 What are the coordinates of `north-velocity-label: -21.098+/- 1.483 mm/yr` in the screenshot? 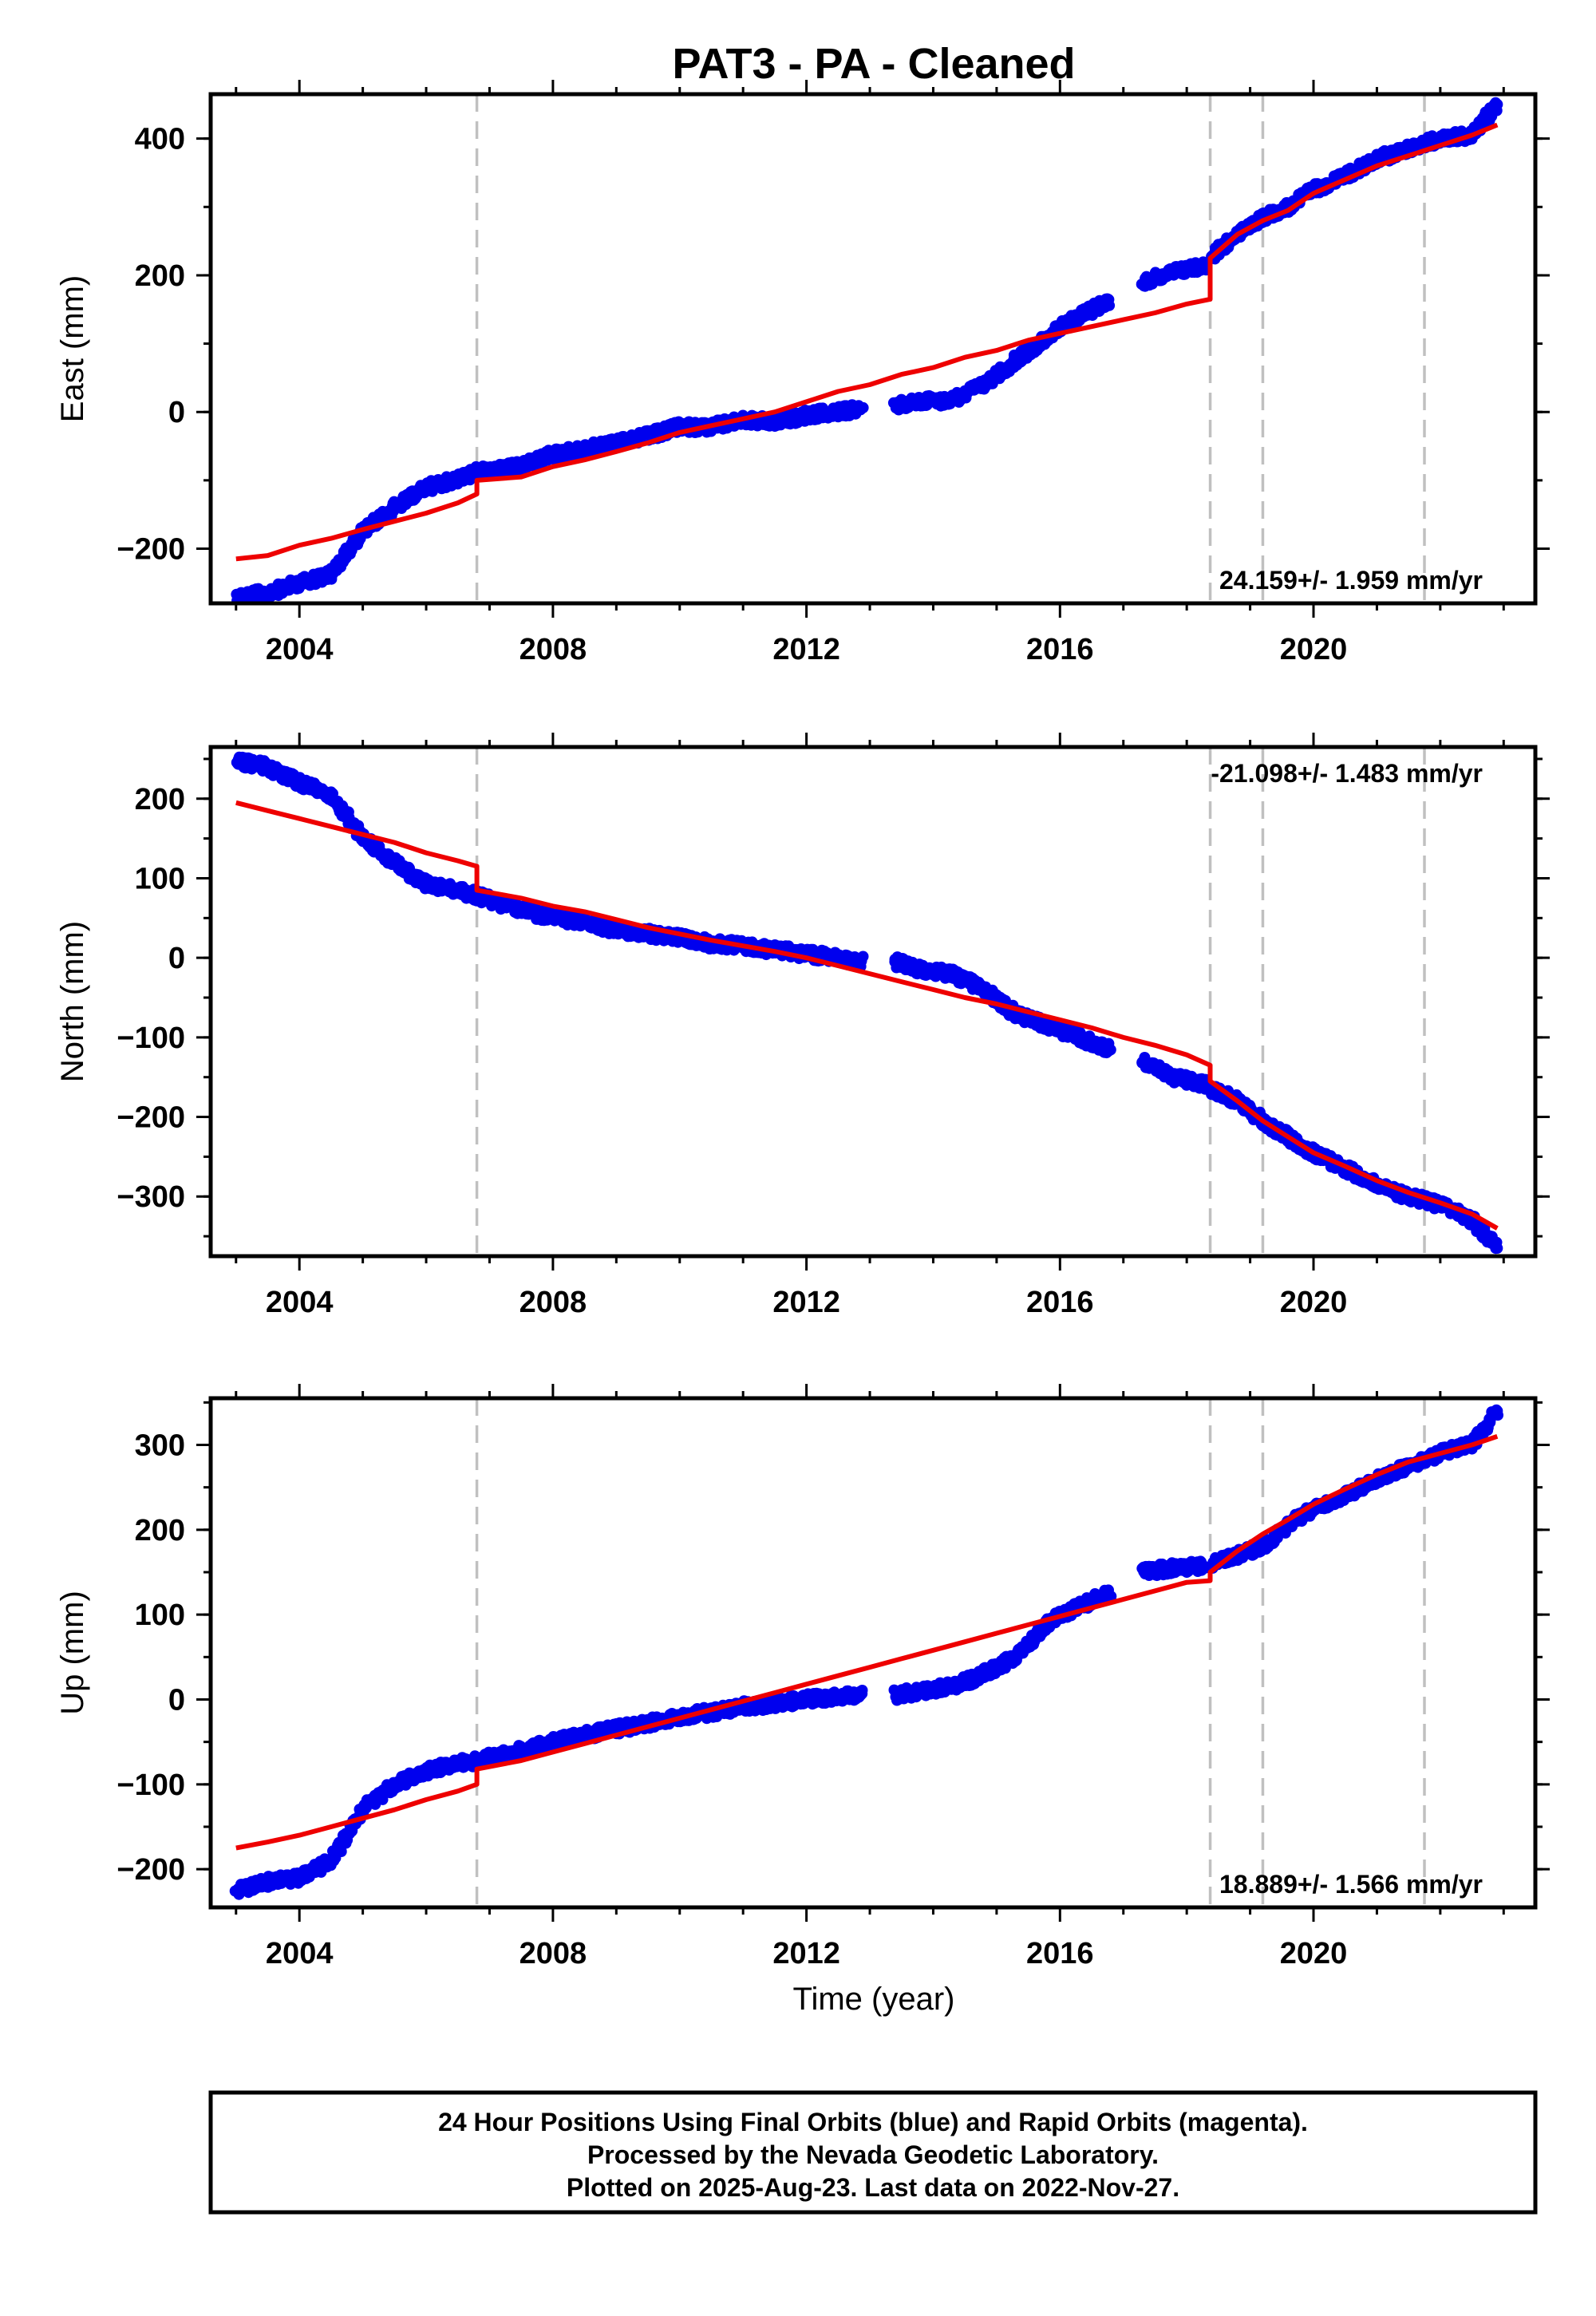 It's located at (1347, 773).